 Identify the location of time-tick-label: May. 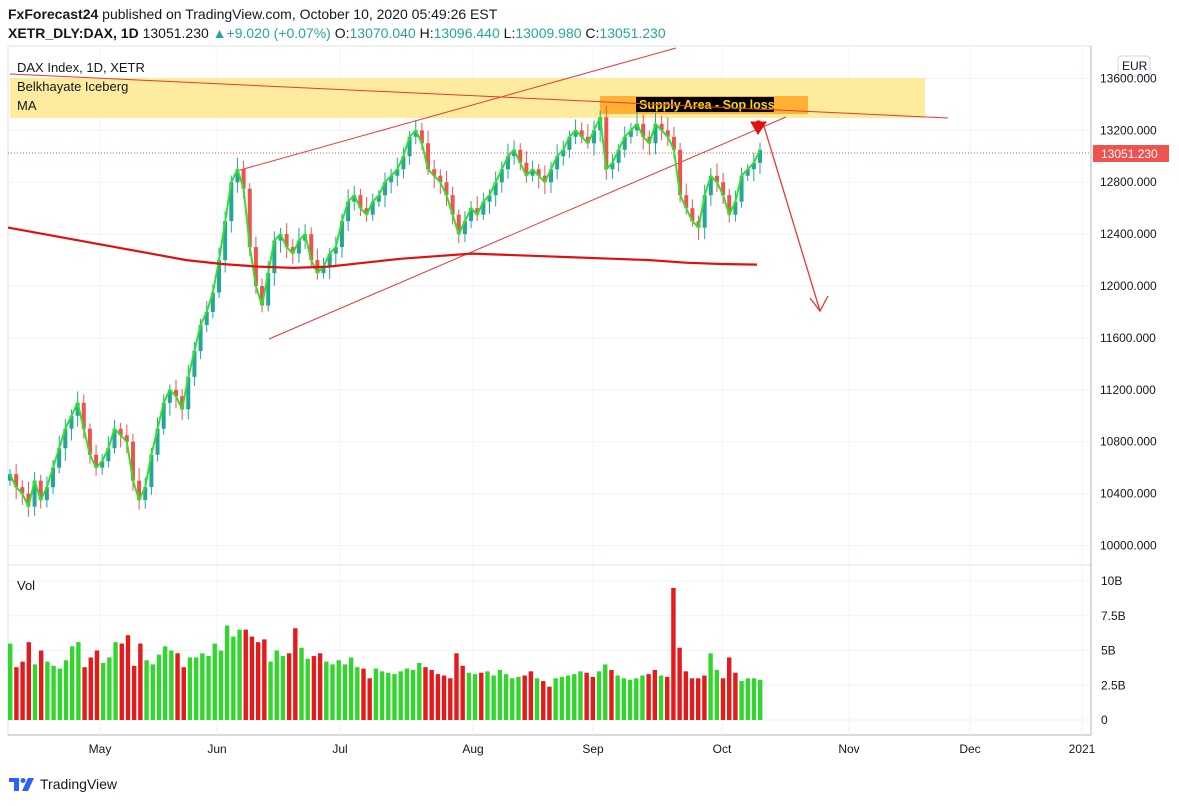
(100, 749).